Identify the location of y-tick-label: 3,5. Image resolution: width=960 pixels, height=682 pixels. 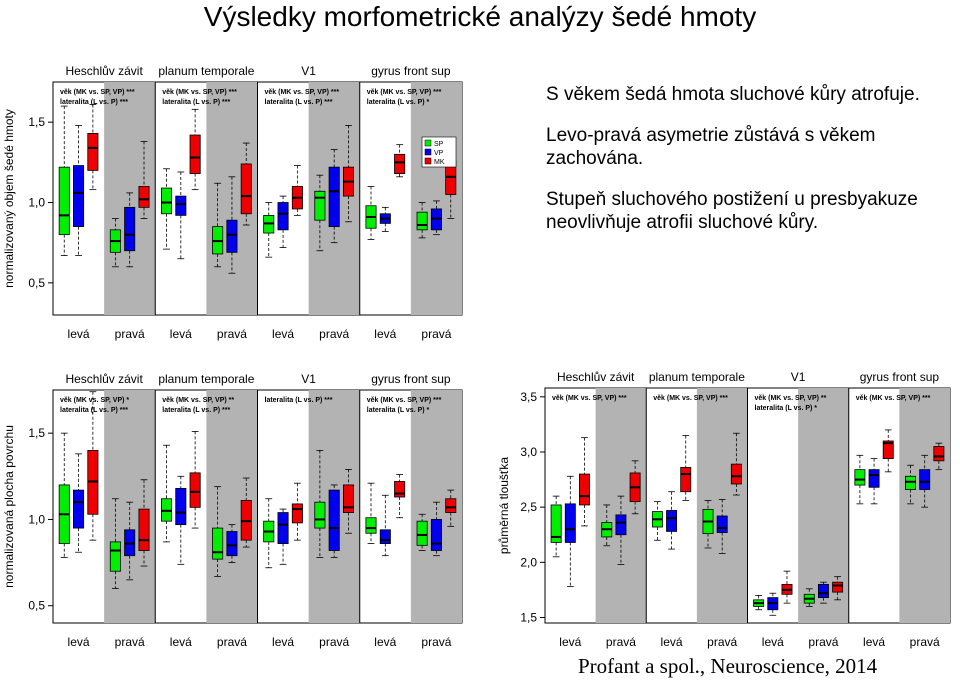
(528, 397).